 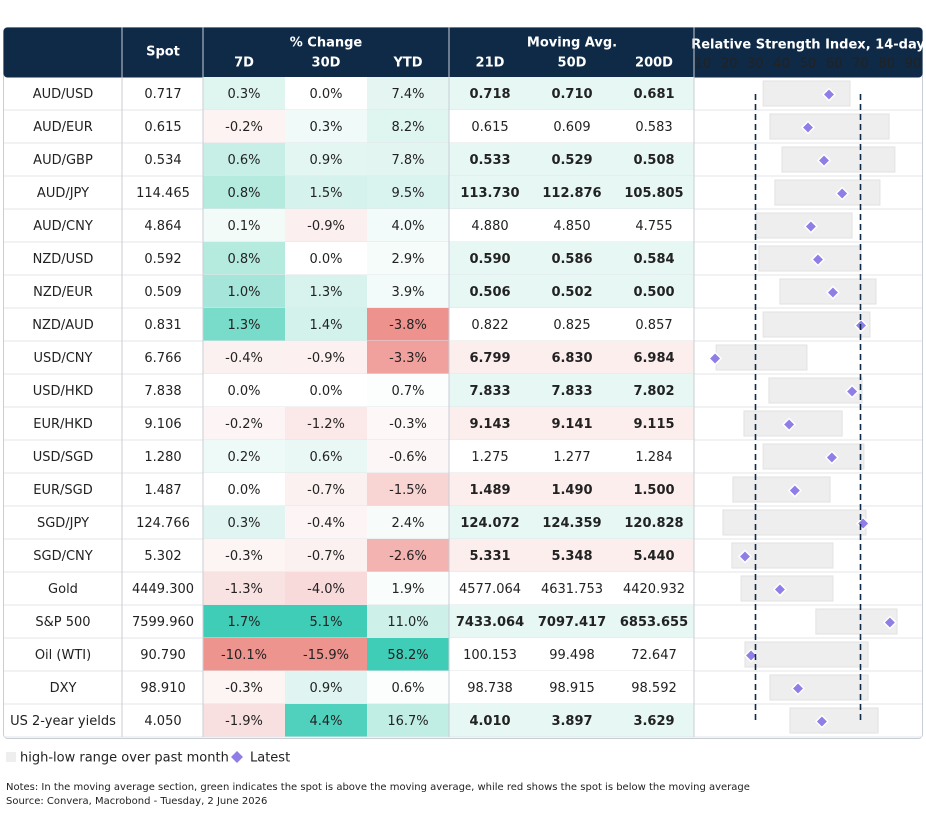 I want to click on row-name: US 2-year yields, so click(x=63, y=721).